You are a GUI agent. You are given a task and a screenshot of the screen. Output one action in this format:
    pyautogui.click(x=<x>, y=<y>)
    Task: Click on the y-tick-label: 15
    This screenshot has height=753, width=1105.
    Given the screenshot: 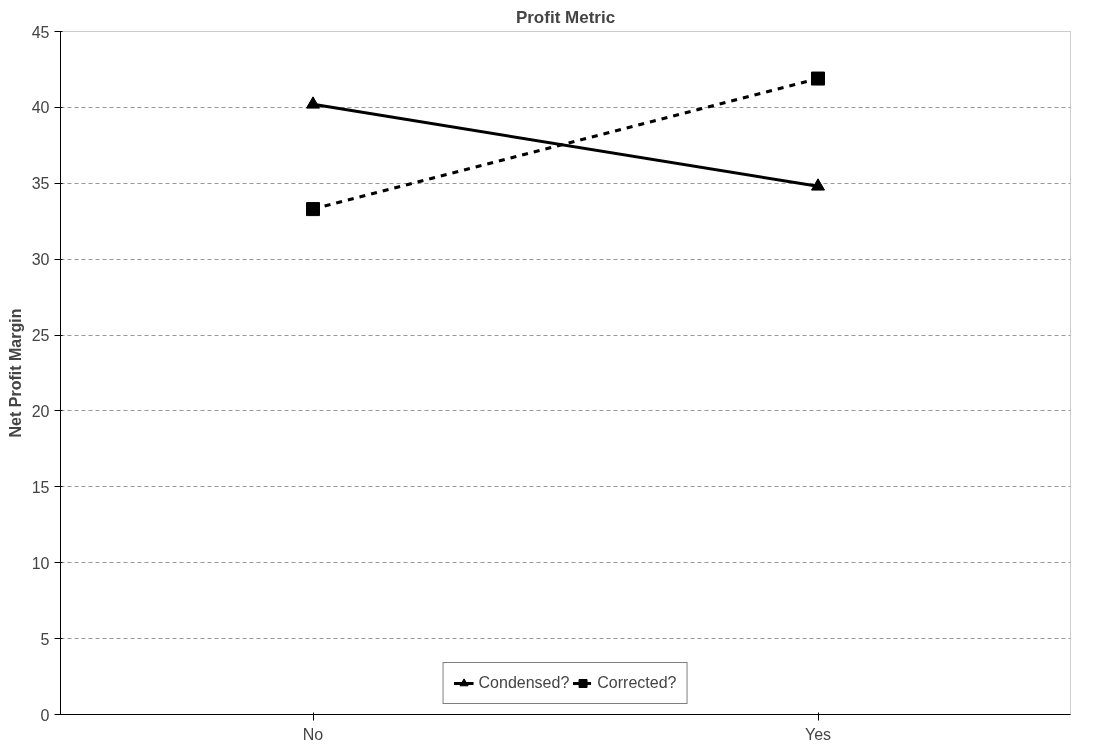 What is the action you would take?
    pyautogui.click(x=40, y=487)
    